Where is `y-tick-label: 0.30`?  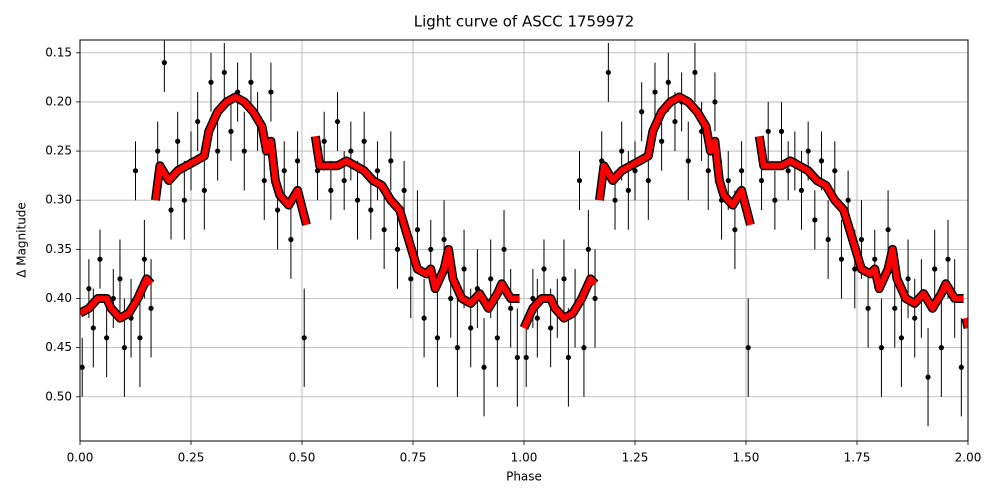 y-tick-label: 0.30 is located at coordinates (58, 200).